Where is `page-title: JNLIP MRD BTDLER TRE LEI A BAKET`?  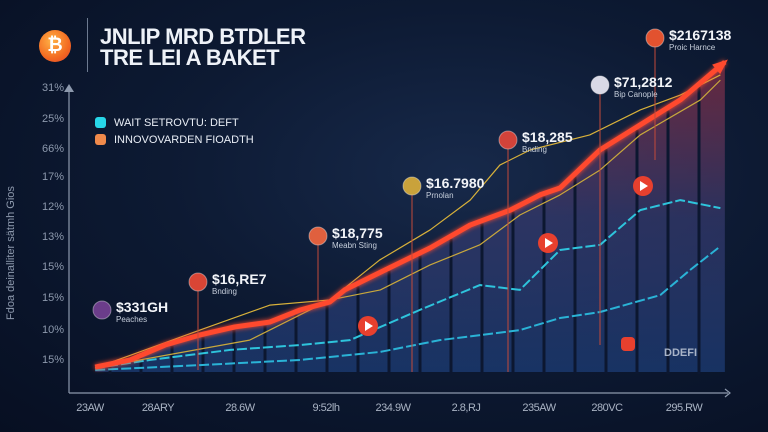
page-title: JNLIP MRD BTDLER TRE LEI A BAKET is located at coordinates (203, 47).